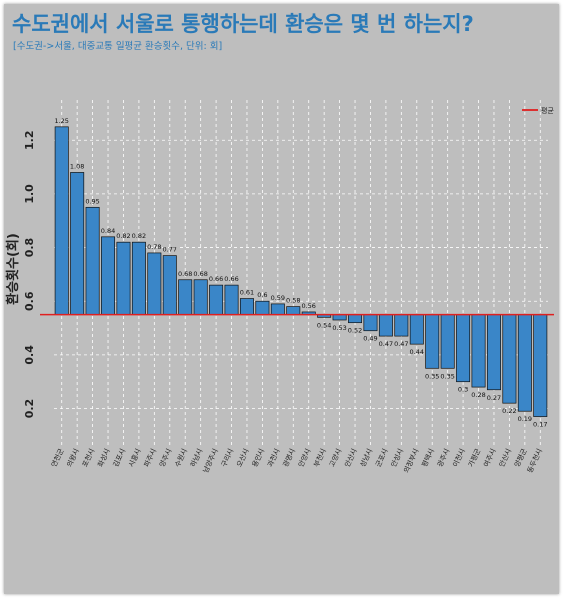 The image size is (564, 598). Describe the element at coordinates (61, 121) in the screenshot. I see `data-label: 1.25` at that location.